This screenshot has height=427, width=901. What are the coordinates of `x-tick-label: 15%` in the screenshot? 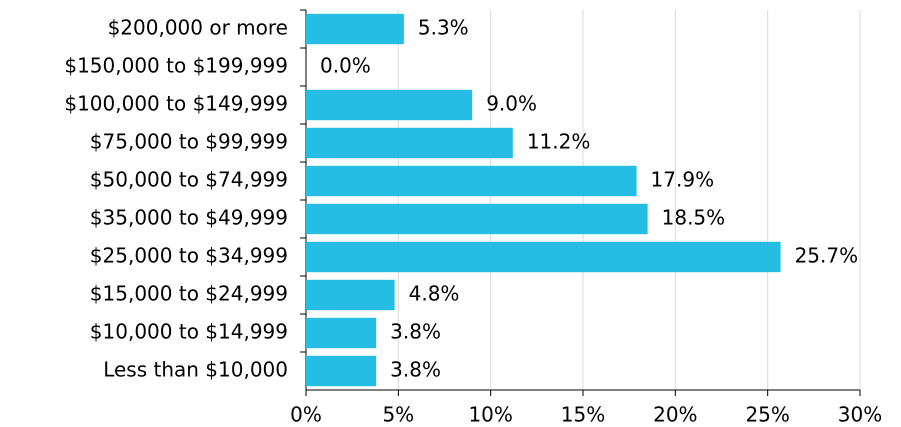 It's located at (583, 415).